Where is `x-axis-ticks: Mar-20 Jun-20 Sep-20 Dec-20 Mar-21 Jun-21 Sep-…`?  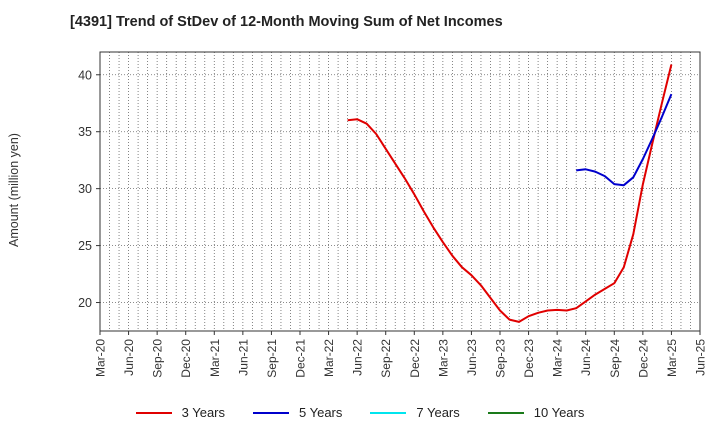 x-axis-ticks: Mar-20 Jun-20 Sep-20 Dec-20 Mar-21 Jun-21 Sep-… is located at coordinates (401, 354).